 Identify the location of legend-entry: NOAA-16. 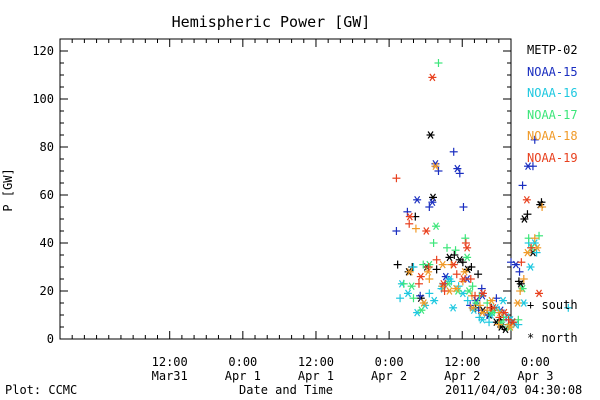
(552, 93).